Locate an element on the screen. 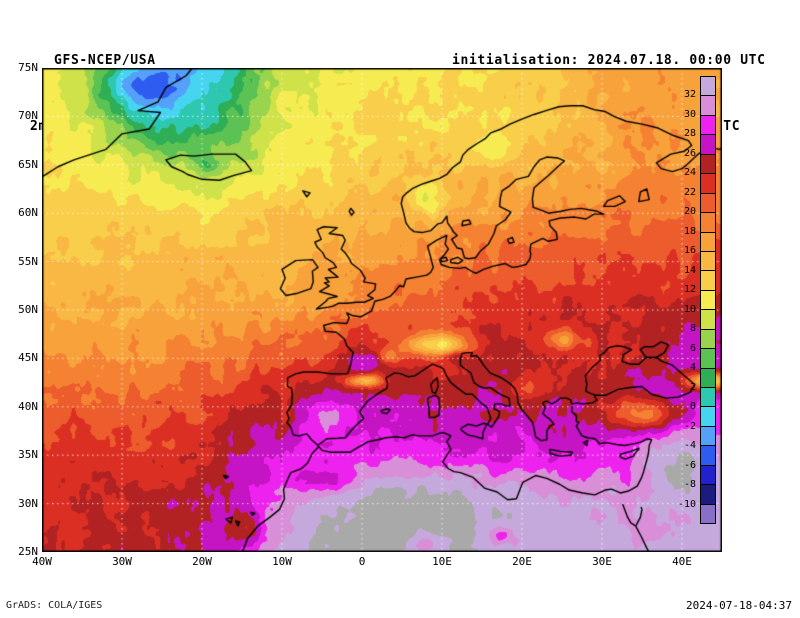 The width and height of the screenshot is (800, 618). colorbar-label: 10 is located at coordinates (689, 309).